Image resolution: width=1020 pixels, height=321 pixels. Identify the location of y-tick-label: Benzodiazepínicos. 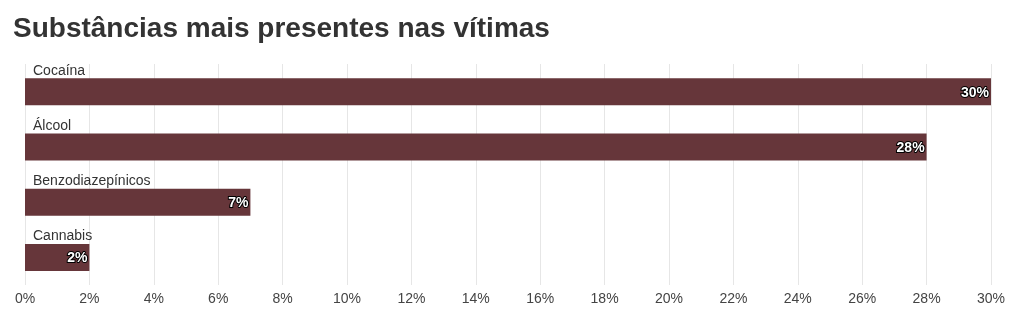
(92, 180).